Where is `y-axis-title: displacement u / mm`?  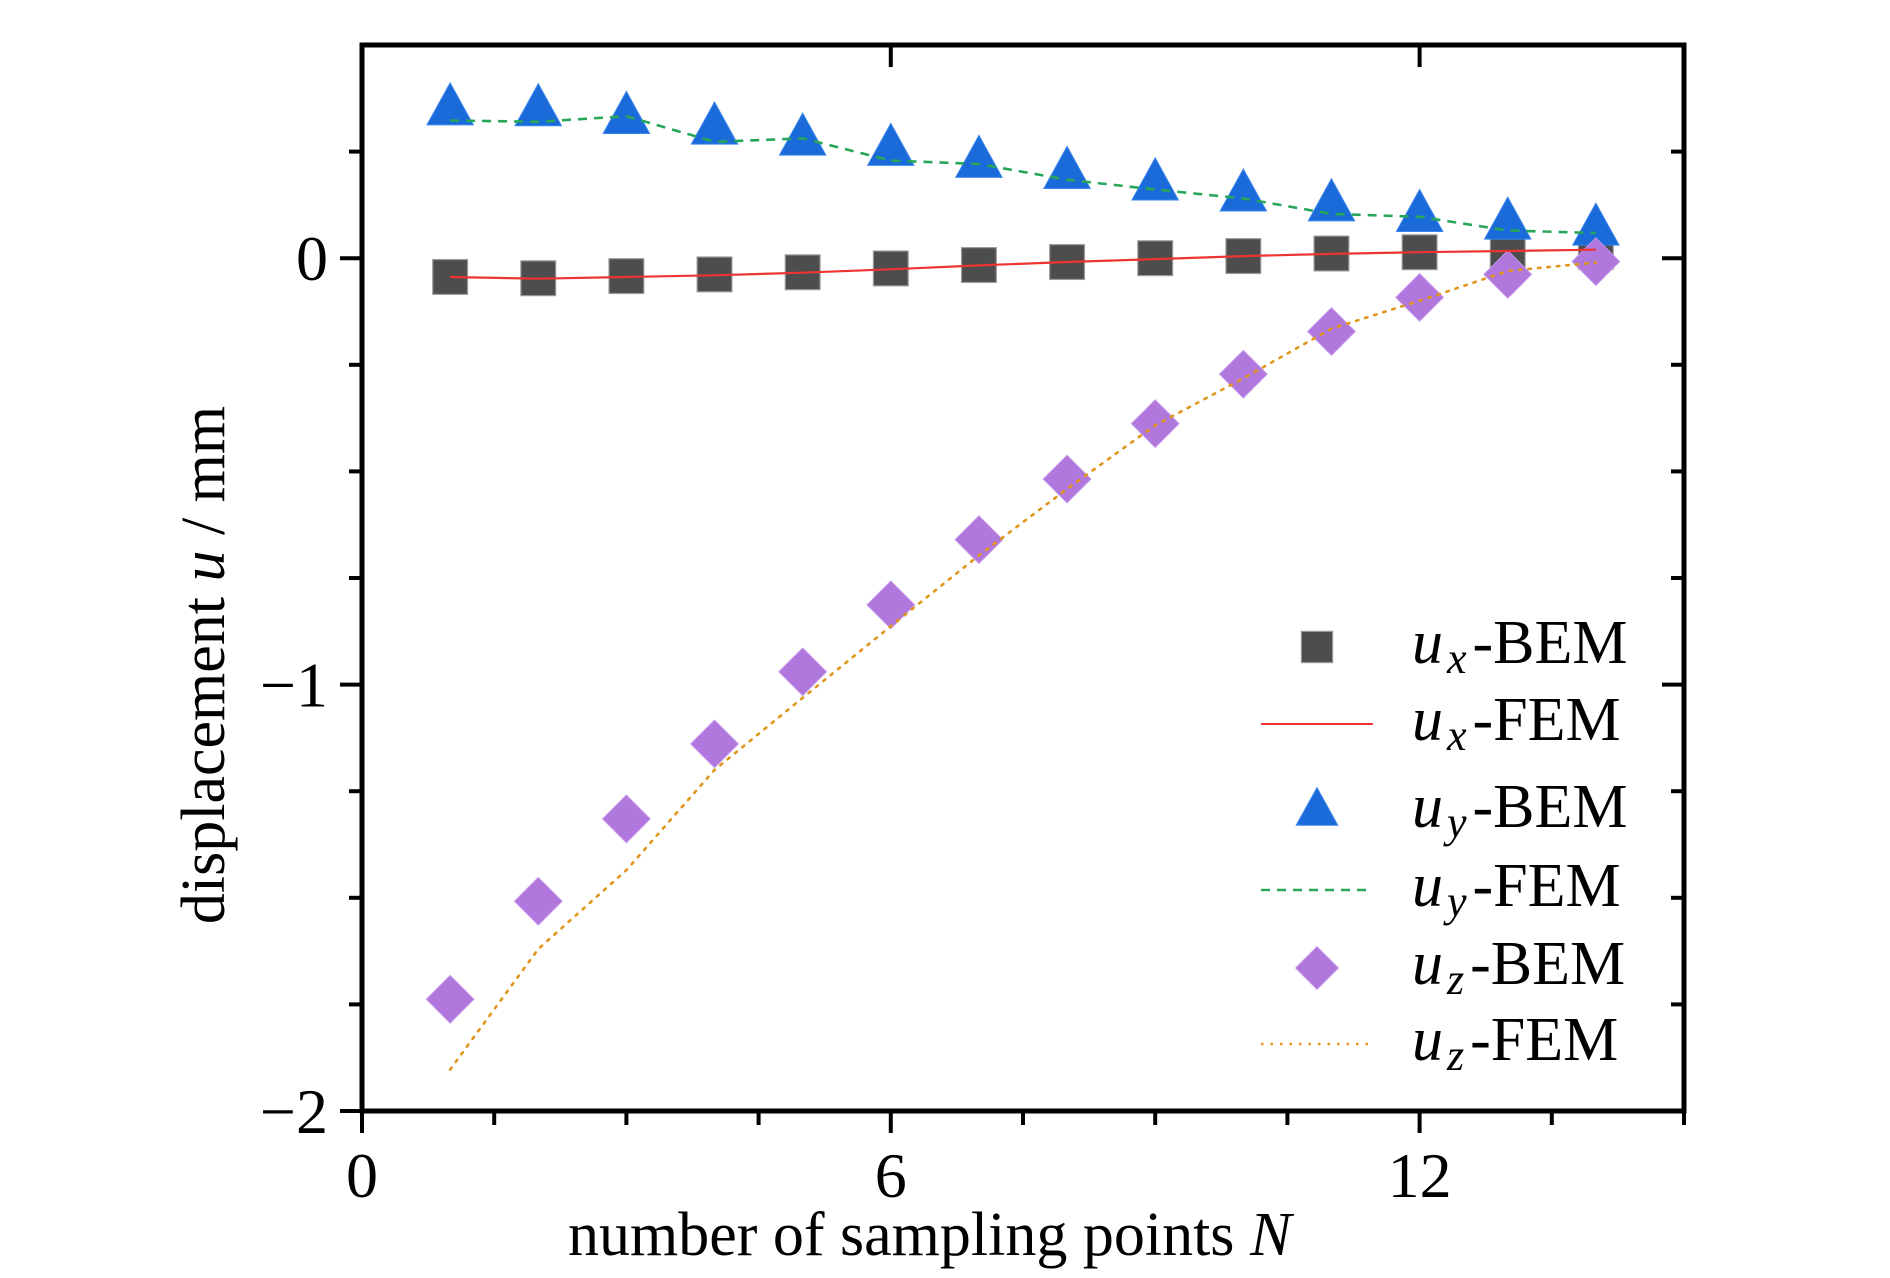
y-axis-title: displacement u / mm is located at coordinates (204, 665).